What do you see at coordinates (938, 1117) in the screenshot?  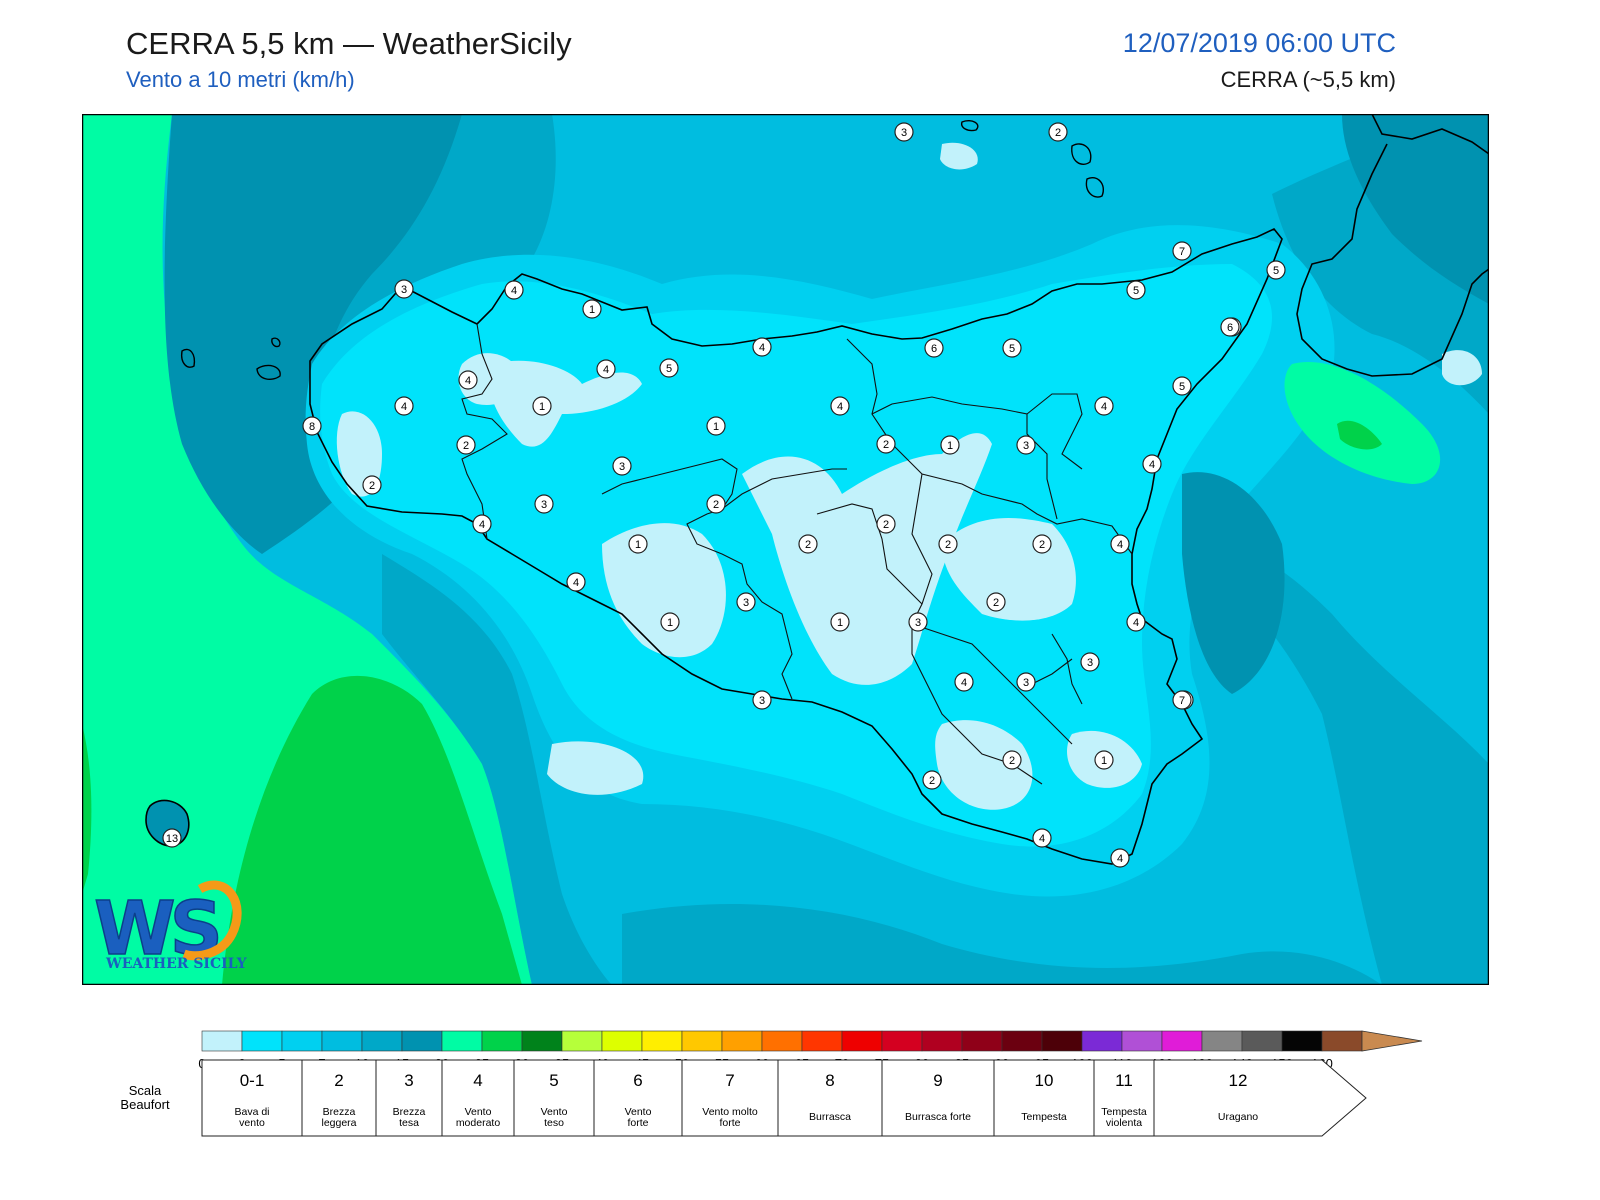 I see `beaufort-description: Burrasca forte` at bounding box center [938, 1117].